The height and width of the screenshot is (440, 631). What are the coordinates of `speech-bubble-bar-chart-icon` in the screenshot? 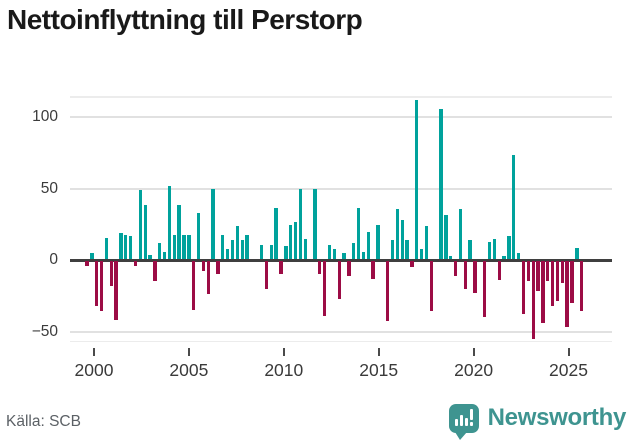 It's located at (463, 421).